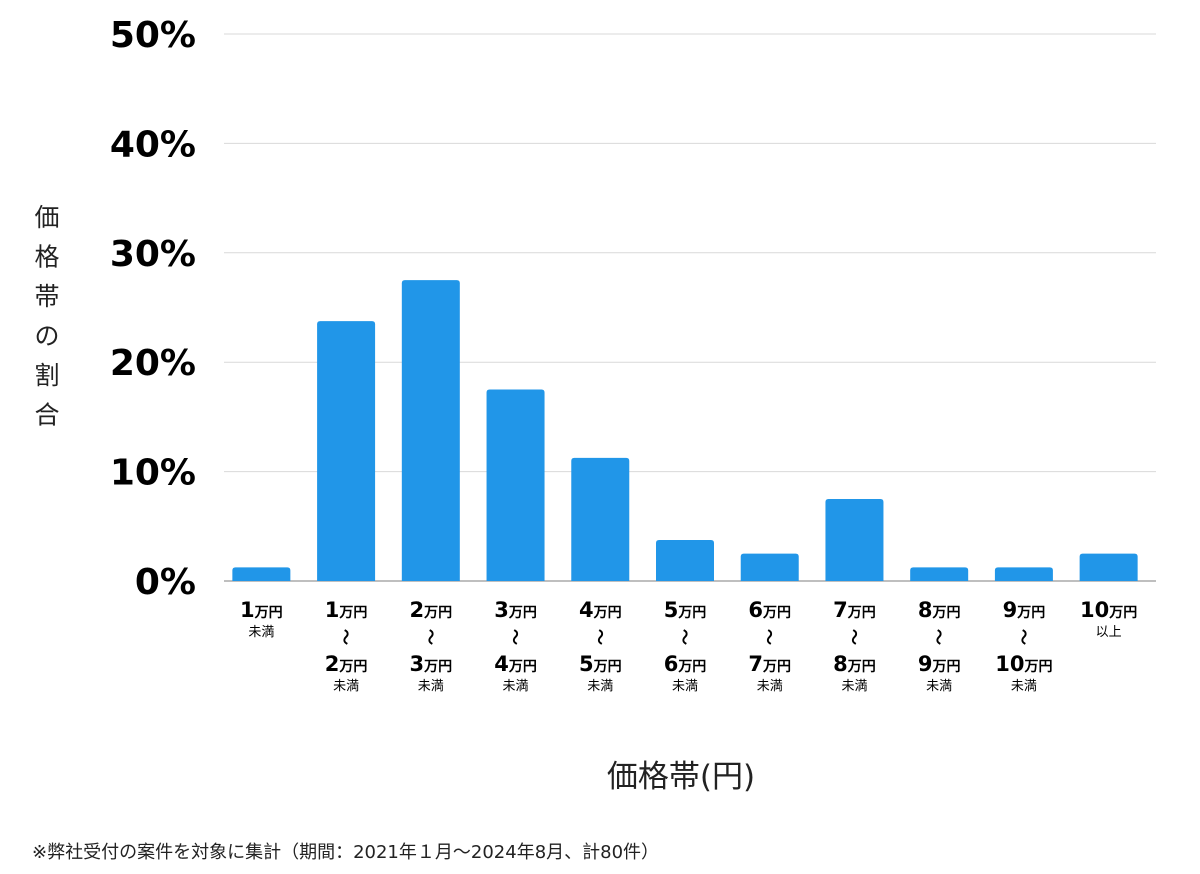  I want to click on y-axis-label-char: 格, so click(46, 257).